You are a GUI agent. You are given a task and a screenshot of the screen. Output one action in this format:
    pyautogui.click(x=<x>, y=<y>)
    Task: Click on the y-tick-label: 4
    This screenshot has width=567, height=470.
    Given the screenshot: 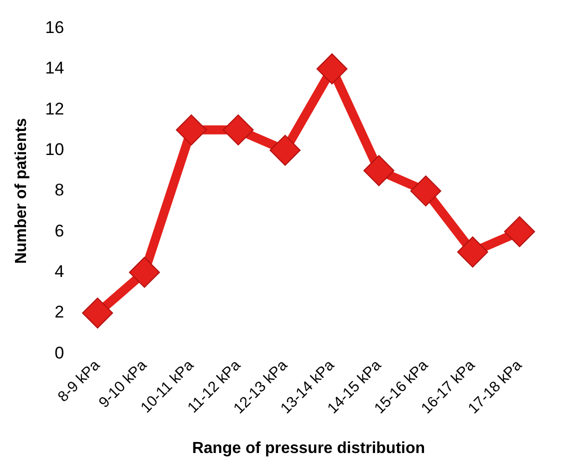 What is the action you would take?
    pyautogui.click(x=59, y=272)
    